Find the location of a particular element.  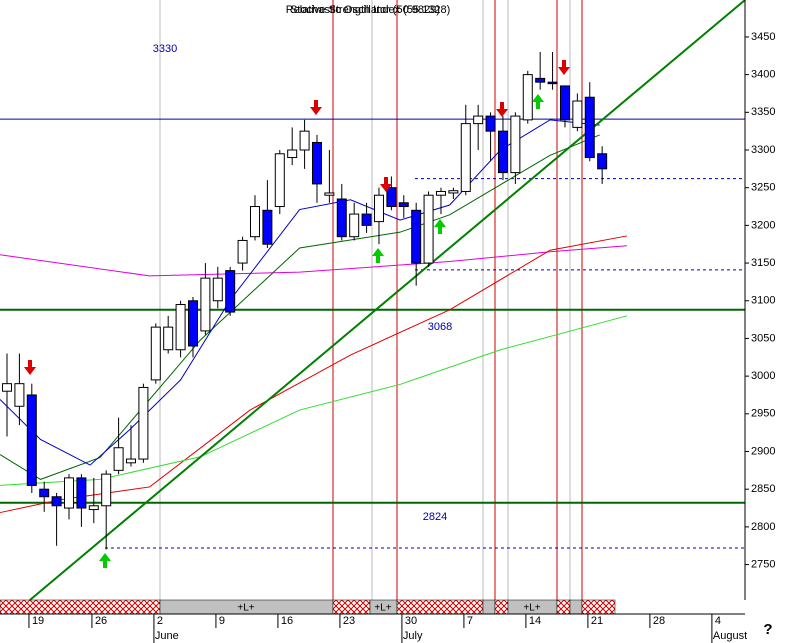

annotation: 3330 is located at coordinates (165, 49).